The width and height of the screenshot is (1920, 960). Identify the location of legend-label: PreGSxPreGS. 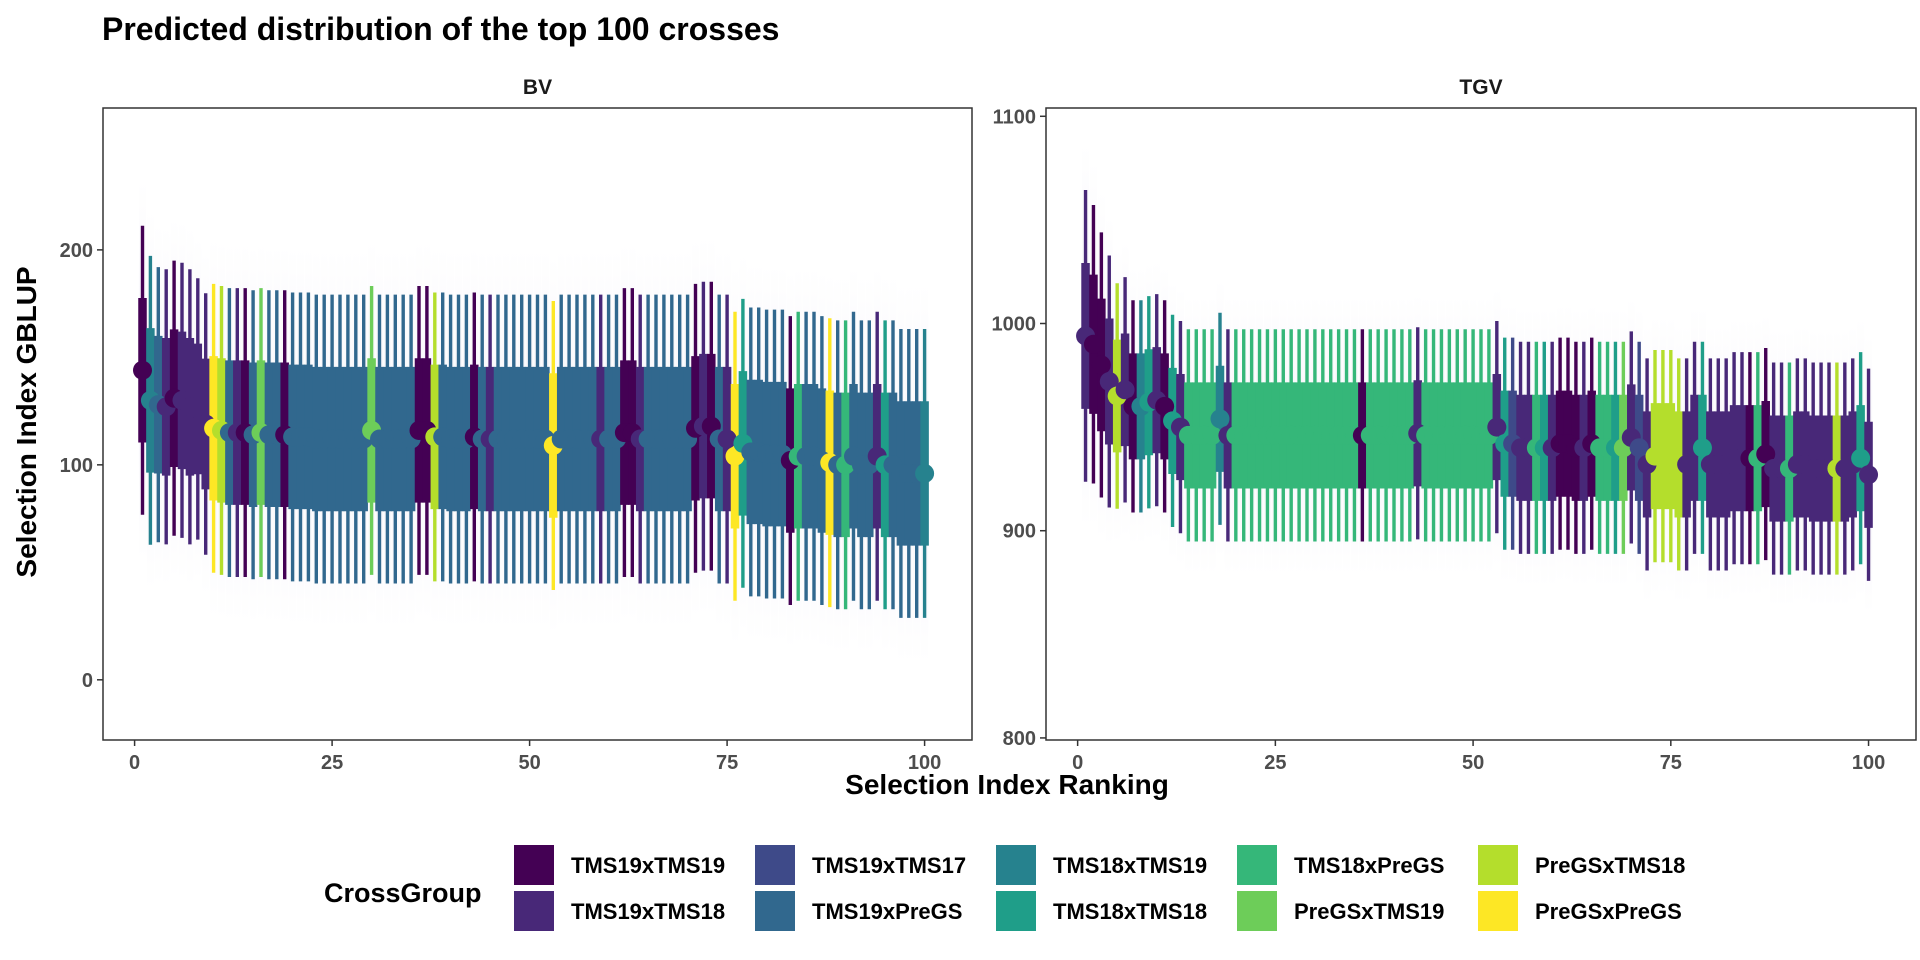
(1608, 911).